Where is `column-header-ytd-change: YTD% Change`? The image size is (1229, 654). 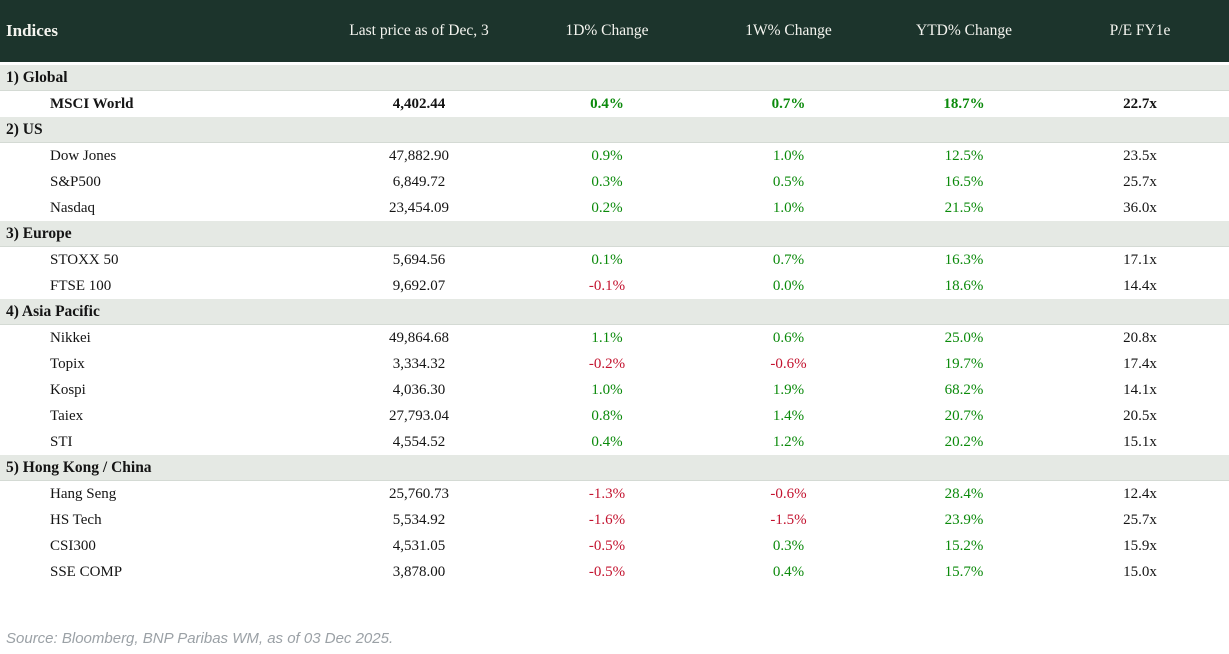 column-header-ytd-change: YTD% Change is located at coordinates (964, 30).